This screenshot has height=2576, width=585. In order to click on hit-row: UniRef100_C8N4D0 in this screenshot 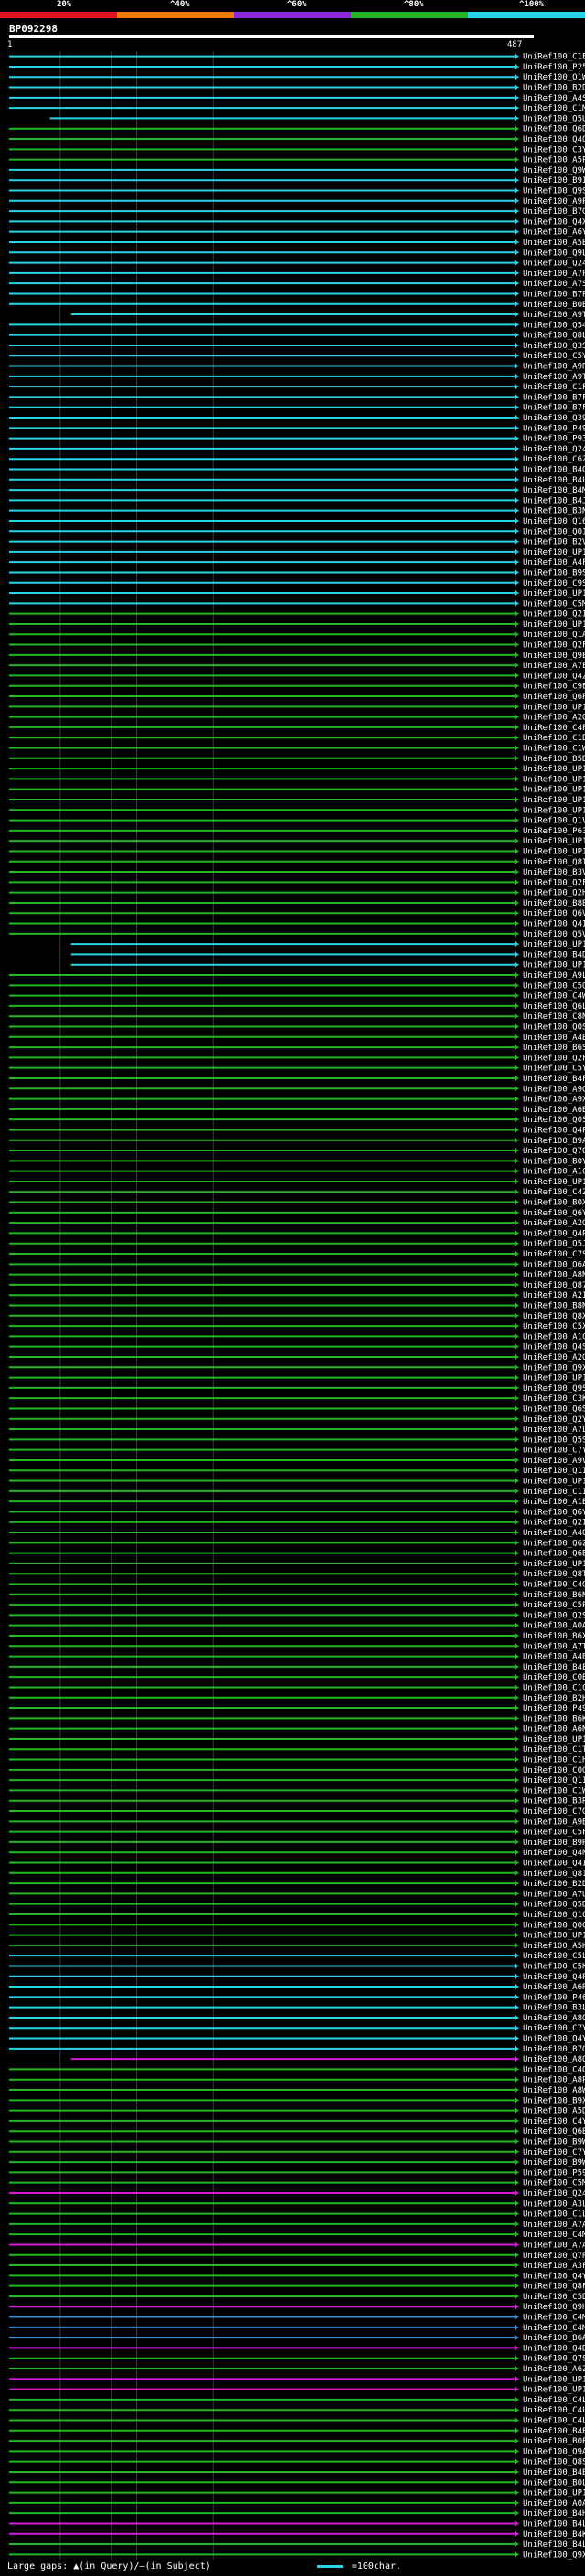, I will do `click(297, 1017)`.